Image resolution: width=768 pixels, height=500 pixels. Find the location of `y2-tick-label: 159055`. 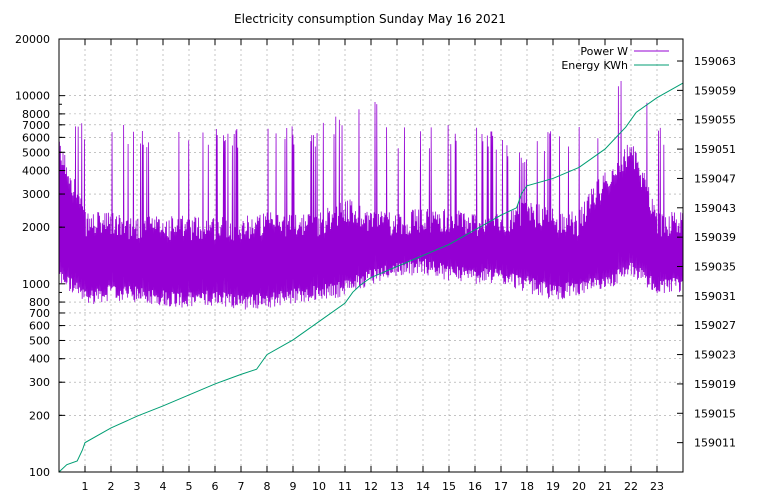

y2-tick-label: 159055 is located at coordinates (715, 120).